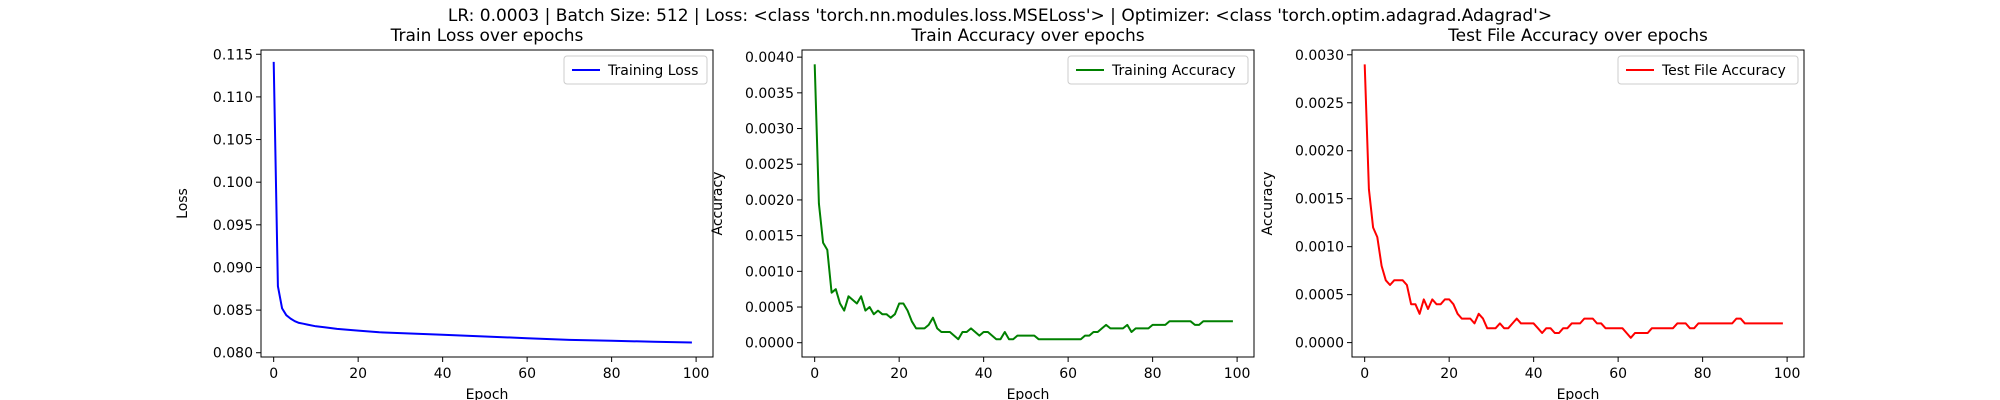 Image resolution: width=2000 pixels, height=400 pixels. Describe the element at coordinates (233, 183) in the screenshot. I see `y-tick-label: 0.100` at that location.